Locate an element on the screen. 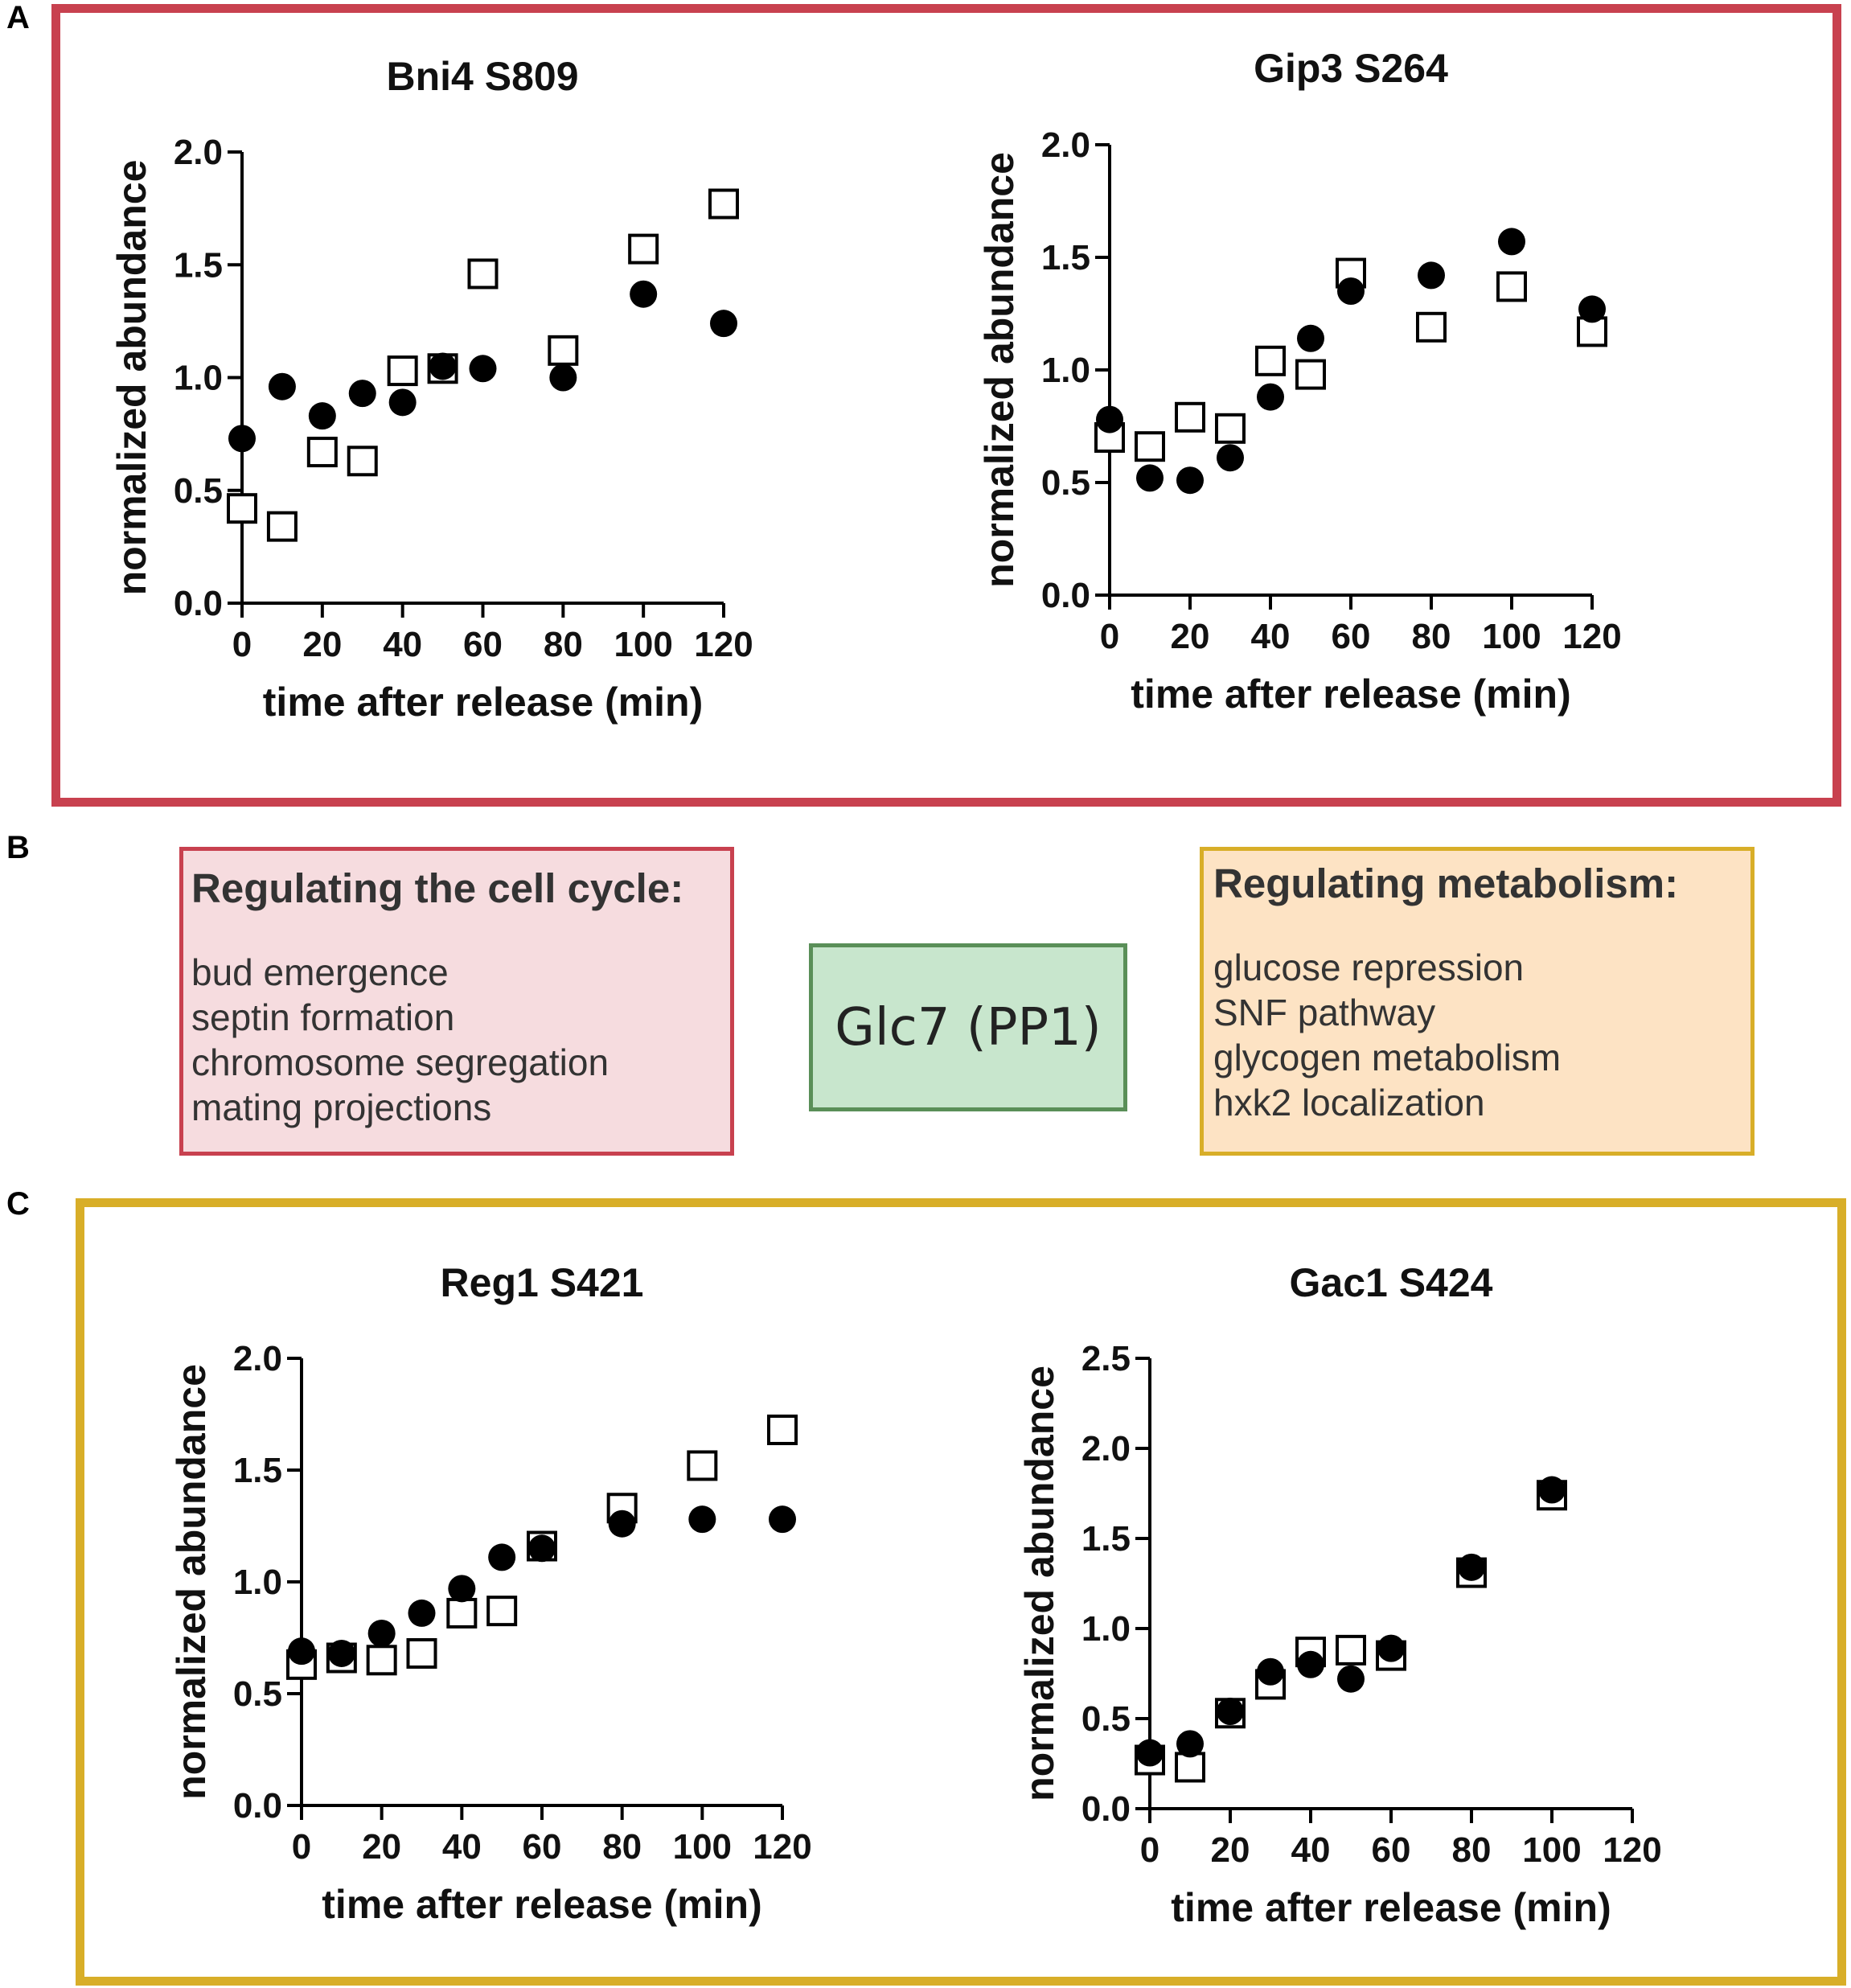 Image resolution: width=1851 pixels, height=1988 pixels. cell-cycle-item: bud emergence is located at coordinates (320, 972).